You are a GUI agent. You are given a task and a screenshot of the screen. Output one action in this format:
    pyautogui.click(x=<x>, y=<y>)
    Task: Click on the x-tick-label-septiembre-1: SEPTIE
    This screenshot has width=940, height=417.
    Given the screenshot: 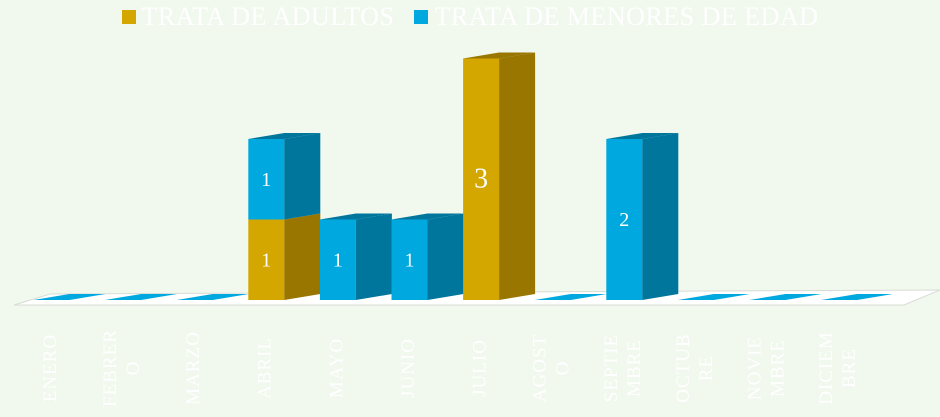 What is the action you would take?
    pyautogui.click(x=611, y=368)
    